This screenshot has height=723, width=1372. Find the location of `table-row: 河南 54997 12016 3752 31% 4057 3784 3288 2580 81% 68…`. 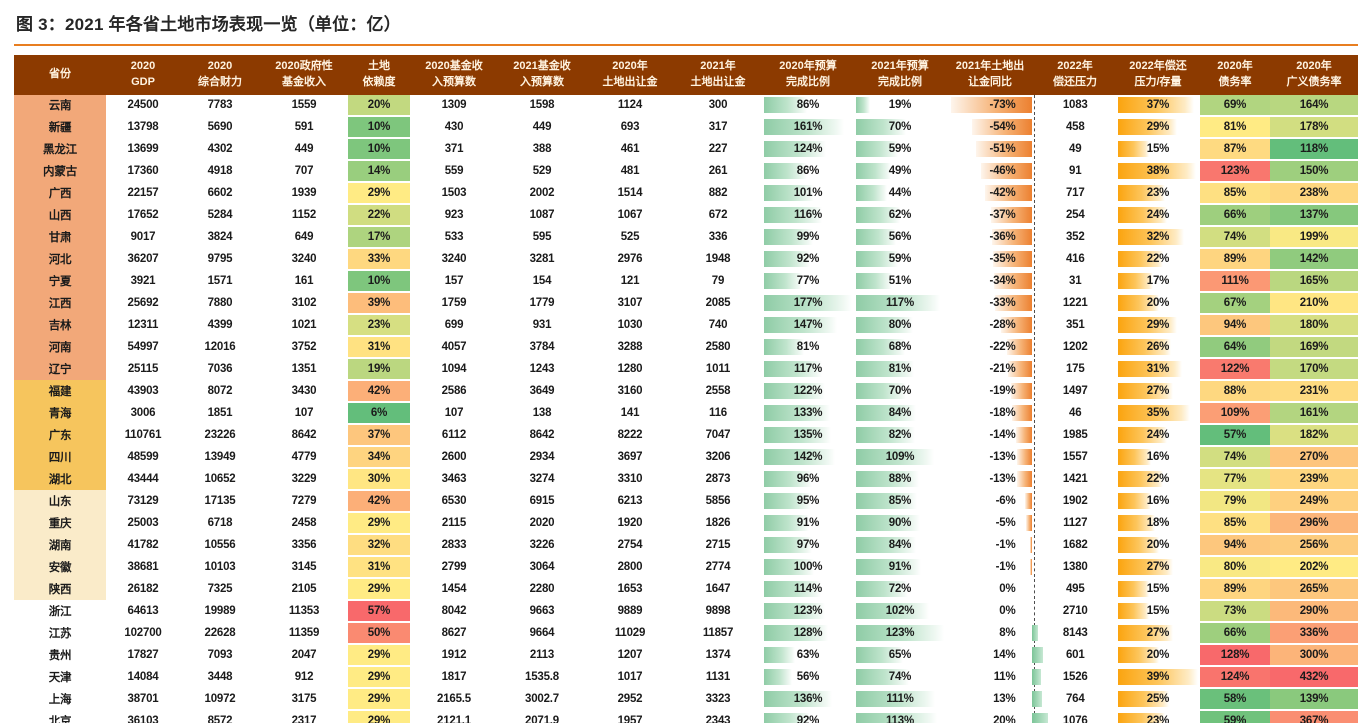

table-row: 河南 54997 12016 3752 31% 4057 3784 3288 2580 81% 68… is located at coordinates (686, 347).